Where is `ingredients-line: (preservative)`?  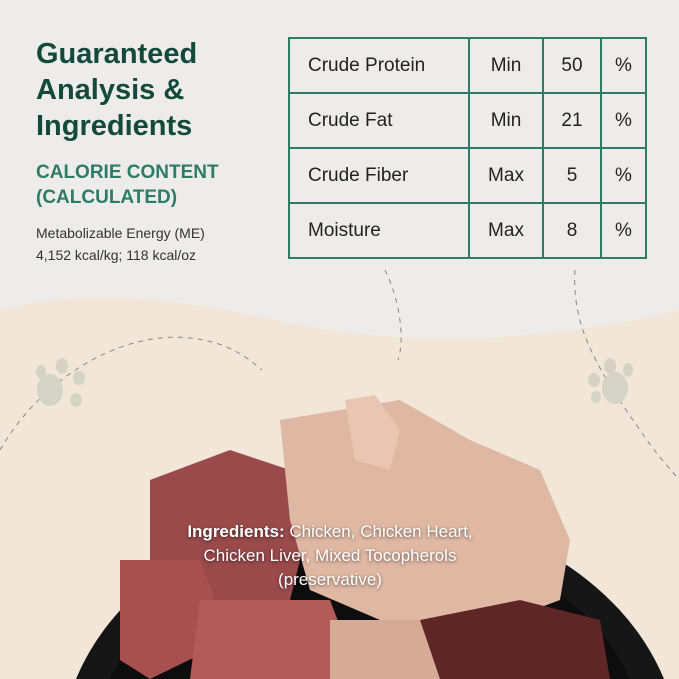
ingredients-line: (preservative) is located at coordinates (330, 579).